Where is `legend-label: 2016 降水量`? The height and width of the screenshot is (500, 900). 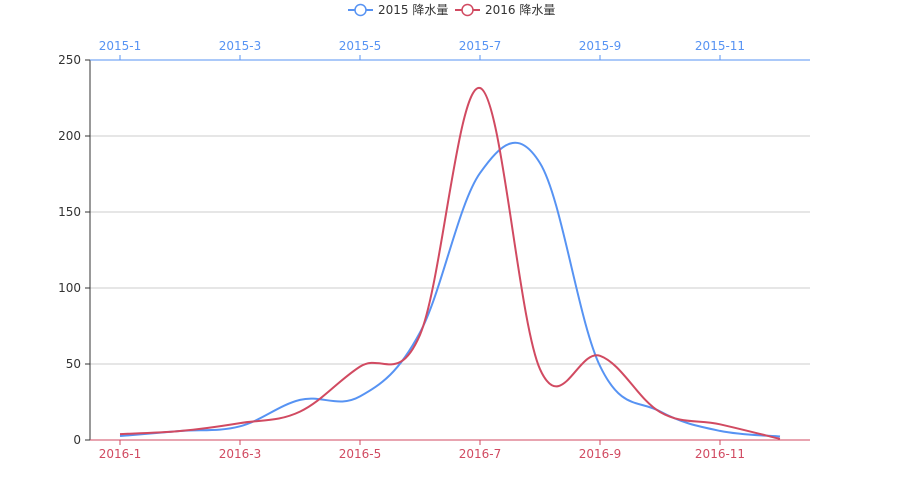 legend-label: 2016 降水量 is located at coordinates (520, 10).